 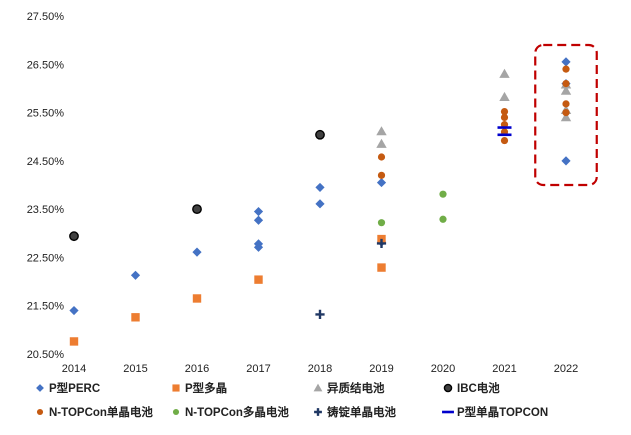 I want to click on x-tick-label: 2016, so click(x=197, y=369).